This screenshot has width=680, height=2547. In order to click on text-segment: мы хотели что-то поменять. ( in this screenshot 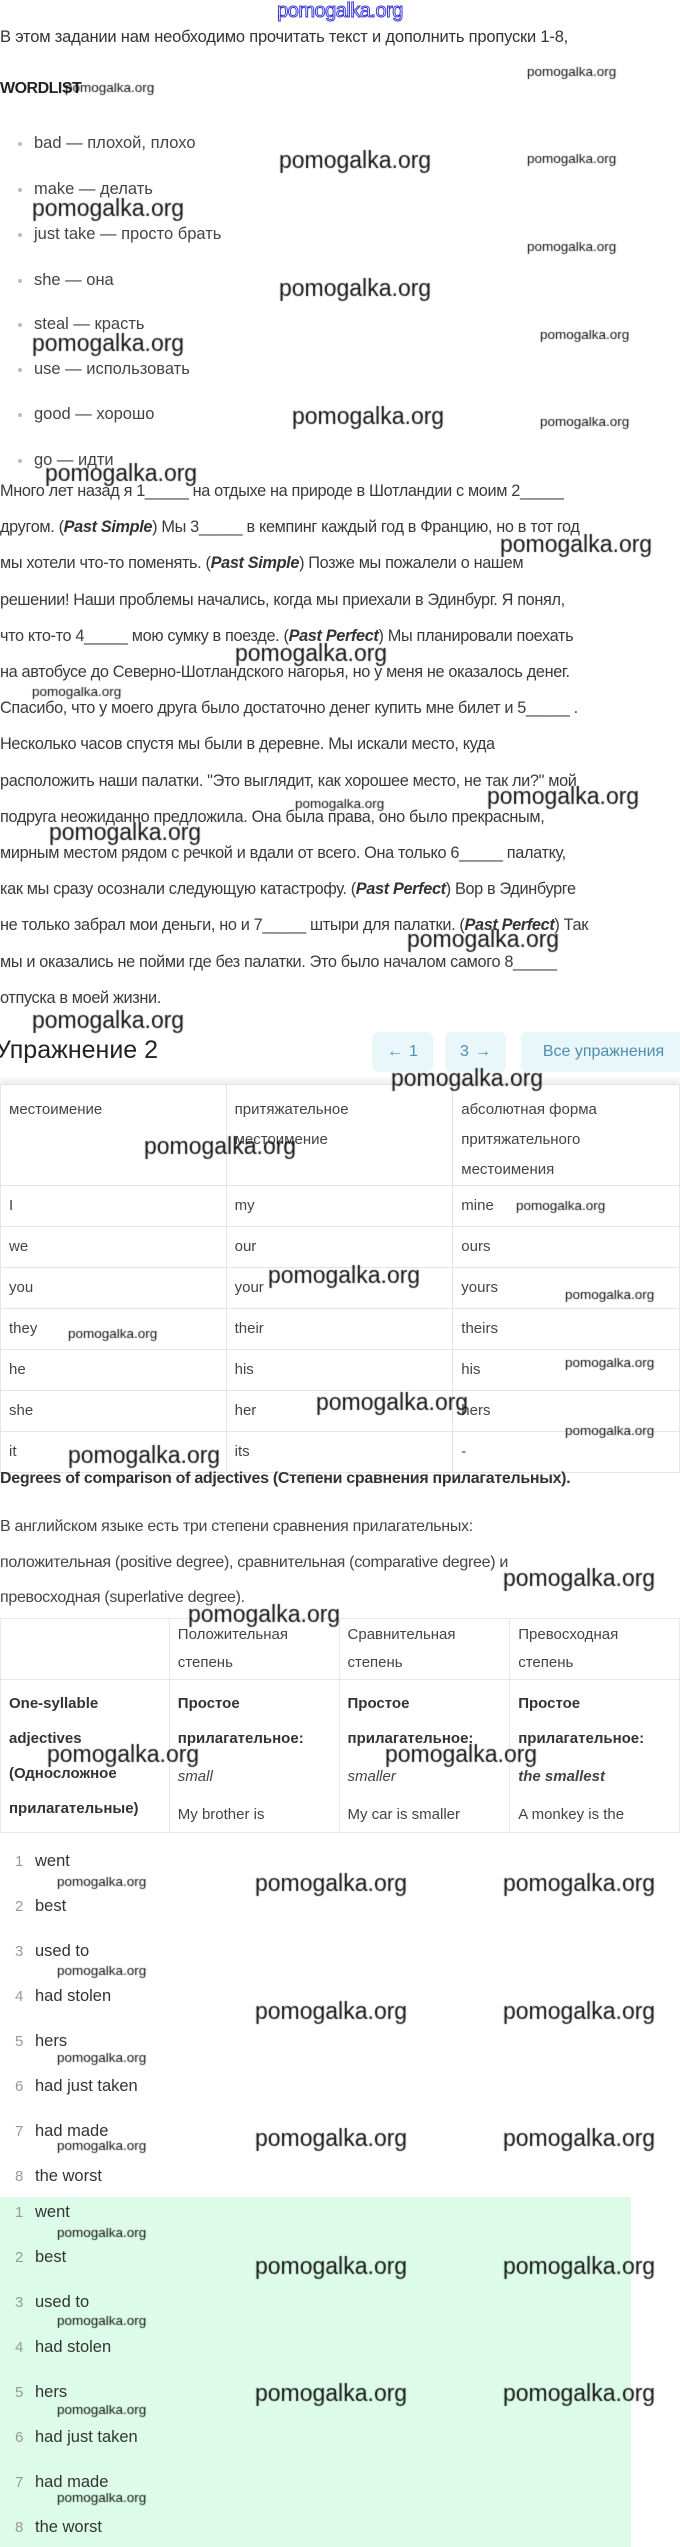, I will do `click(105, 563)`.